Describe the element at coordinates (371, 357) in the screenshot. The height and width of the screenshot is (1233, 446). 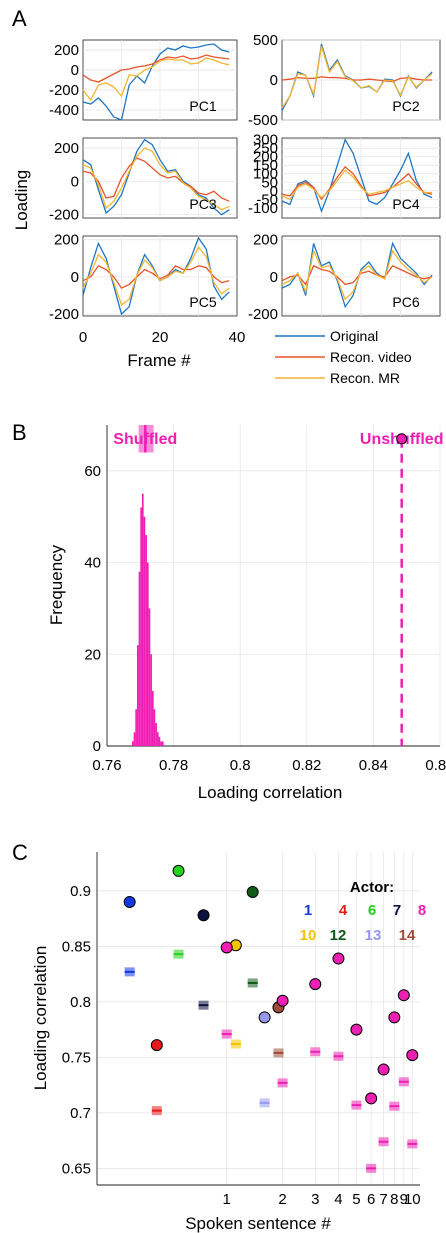
I see `legend-label: Recon. video` at that location.